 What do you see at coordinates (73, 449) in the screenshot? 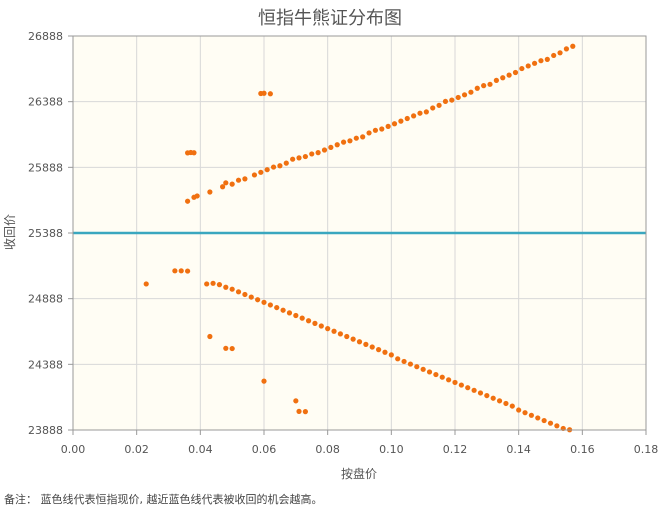
I see `x-tick-label: 0.00` at bounding box center [73, 449].